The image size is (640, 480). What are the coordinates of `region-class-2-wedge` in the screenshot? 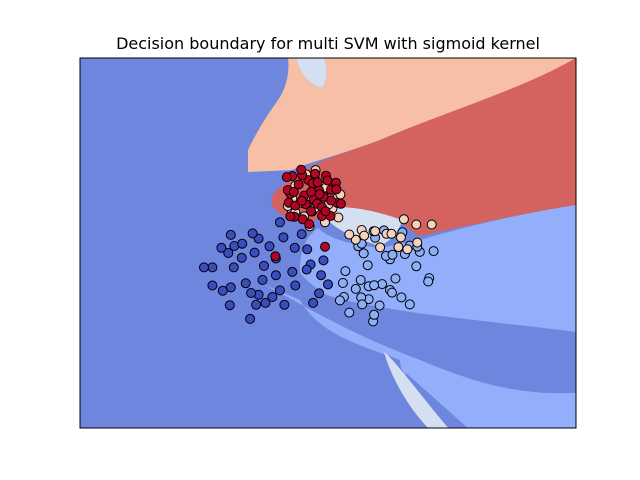 It's located at (416, 390).